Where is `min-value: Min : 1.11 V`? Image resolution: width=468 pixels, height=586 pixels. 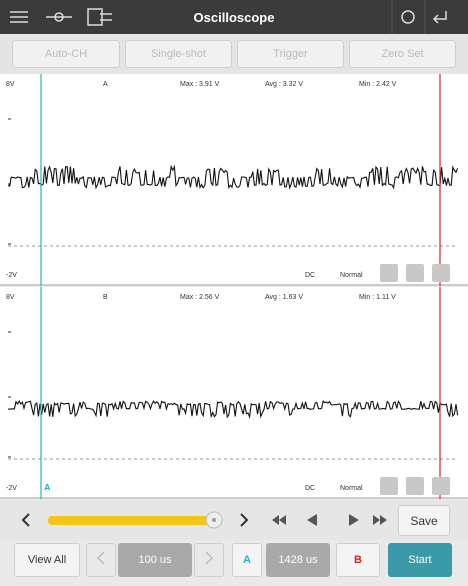
min-value: Min : 1.11 V is located at coordinates (377, 297).